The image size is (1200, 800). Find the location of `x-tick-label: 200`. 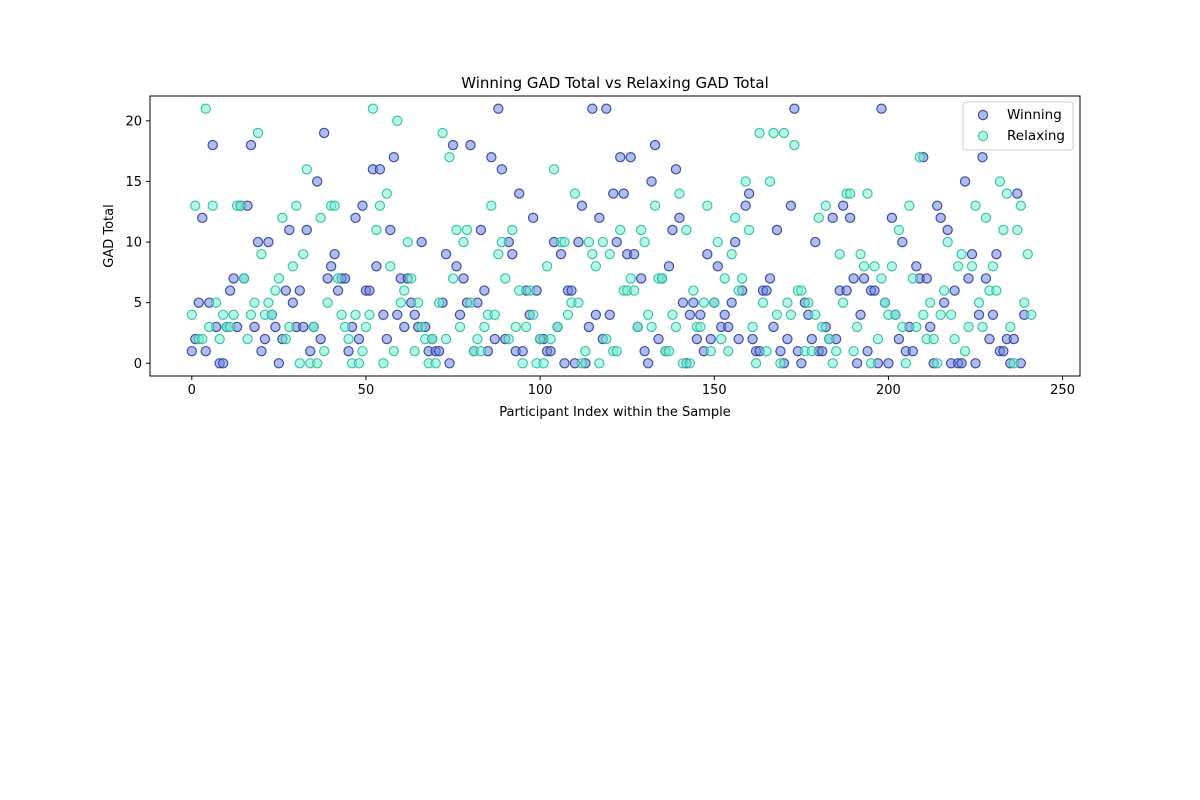

x-tick-label: 200 is located at coordinates (888, 390).